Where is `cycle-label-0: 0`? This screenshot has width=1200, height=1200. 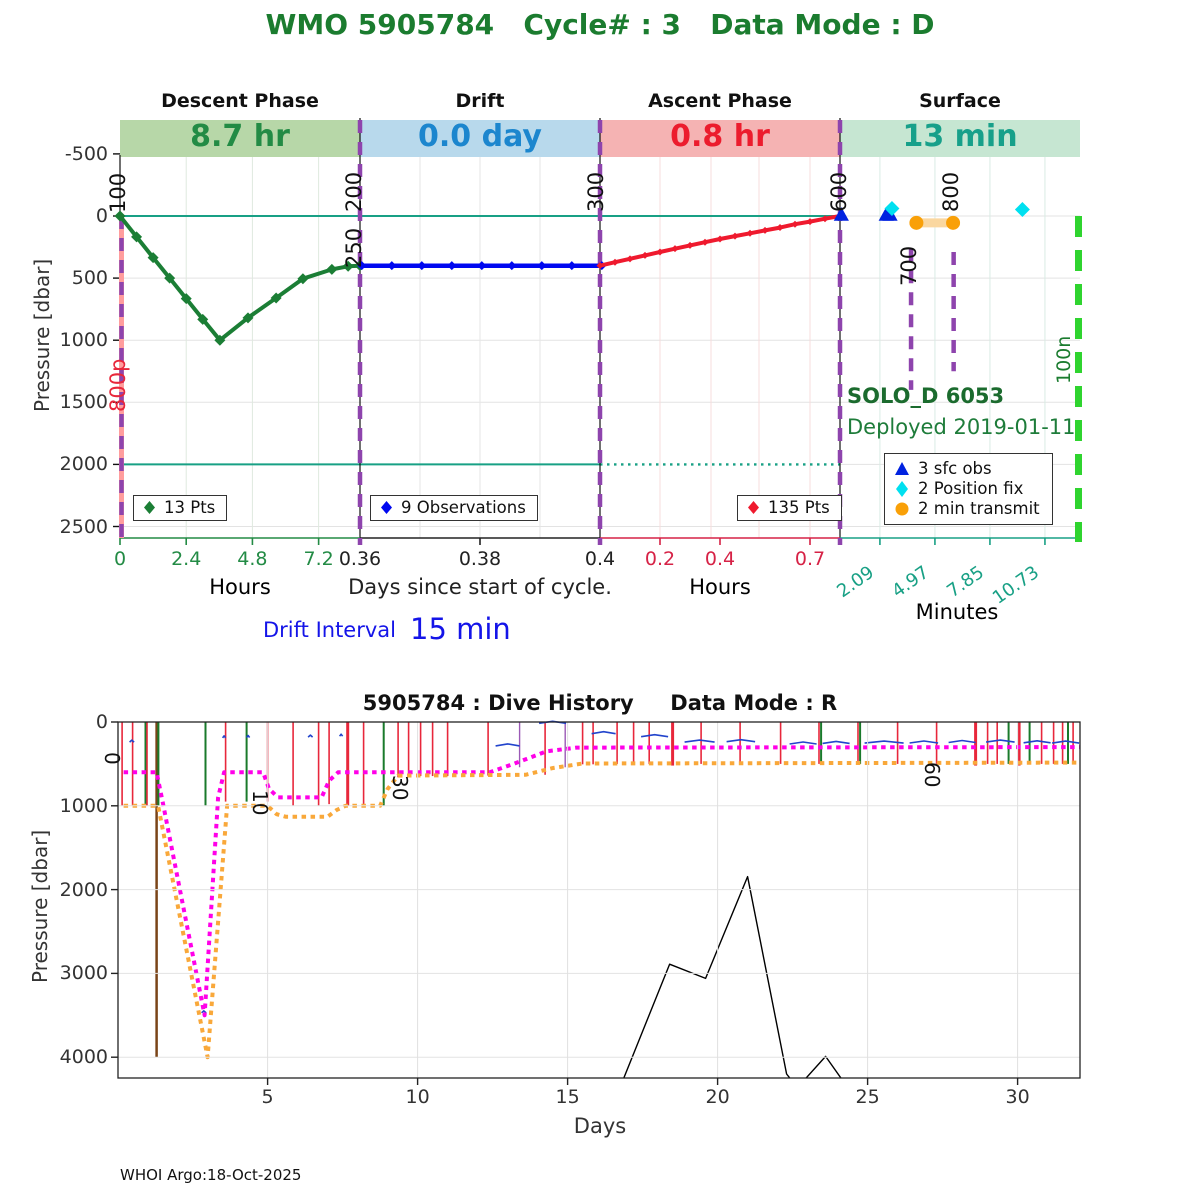
cycle-label-0: 0 is located at coordinates (112, 758).